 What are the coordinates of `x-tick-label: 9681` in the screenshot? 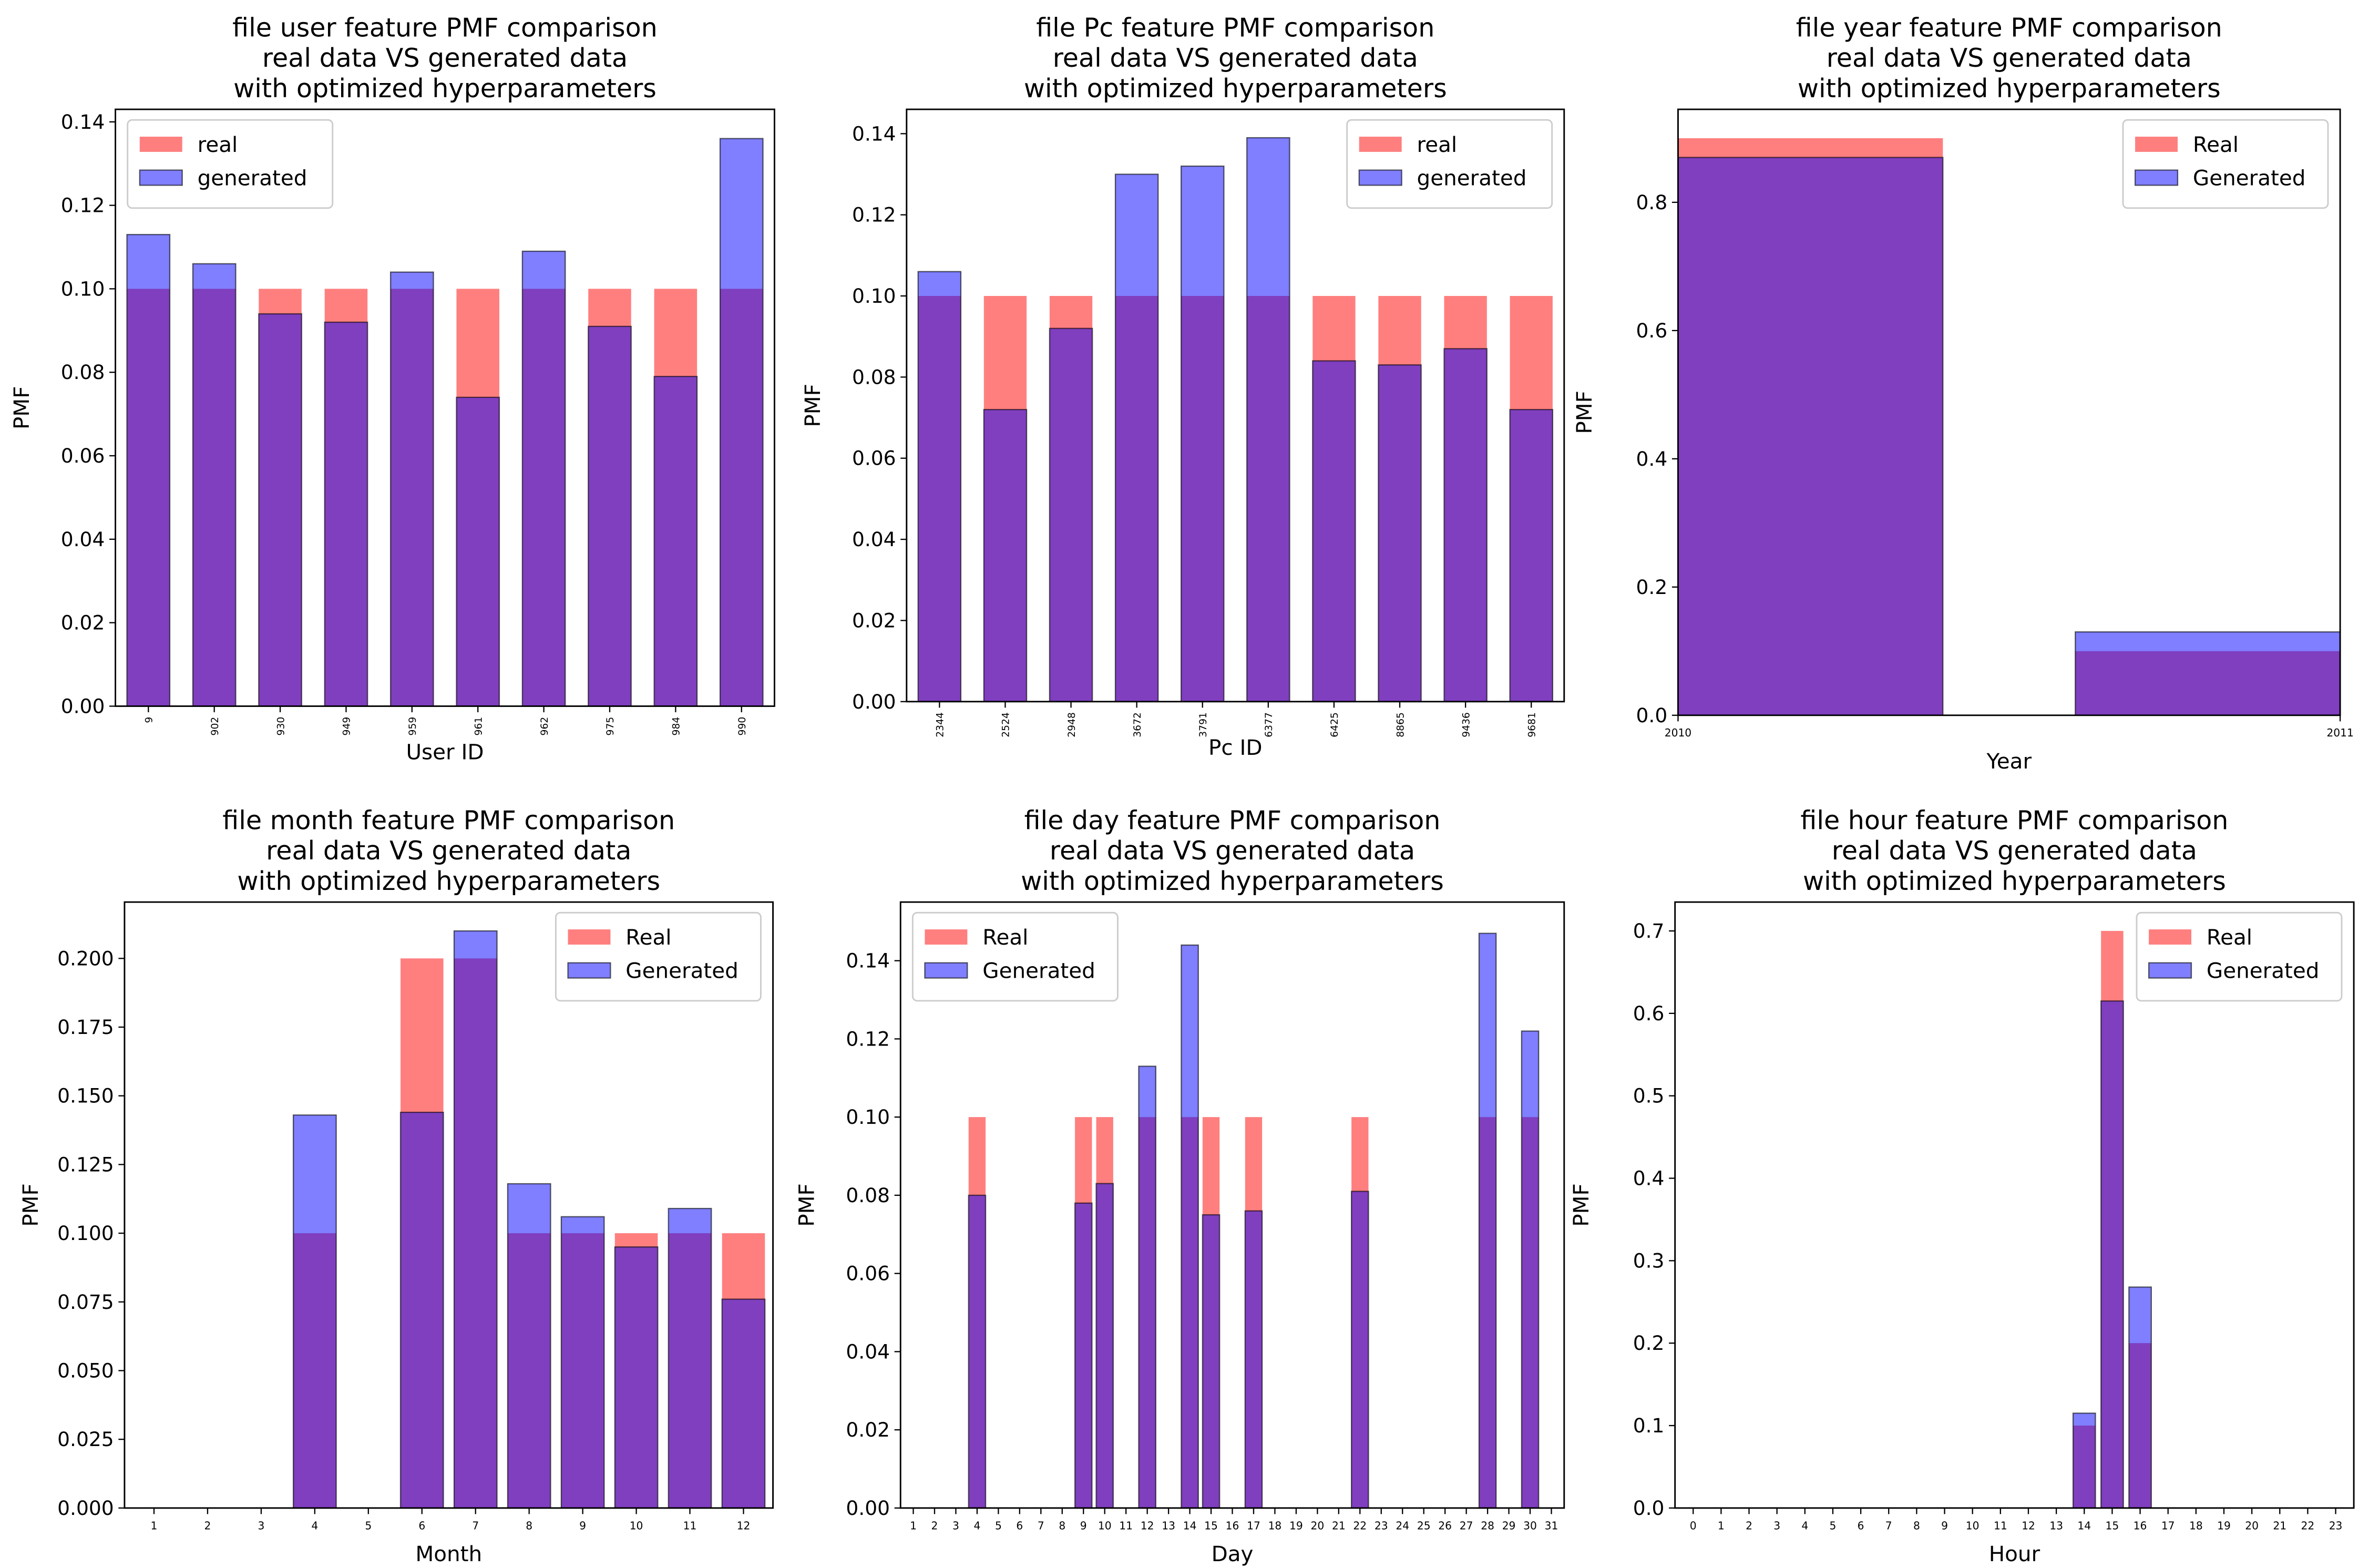 It's located at (1531, 725).